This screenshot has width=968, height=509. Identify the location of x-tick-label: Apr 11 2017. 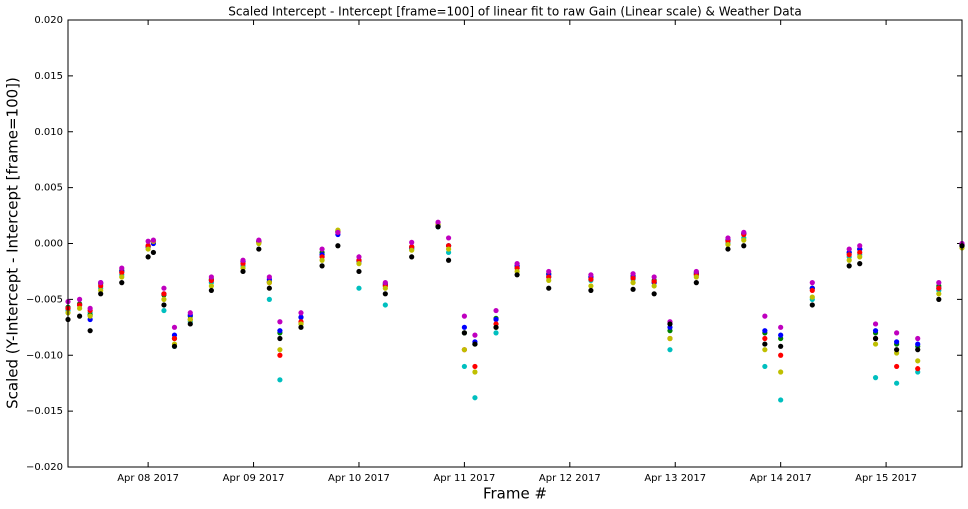
(464, 478).